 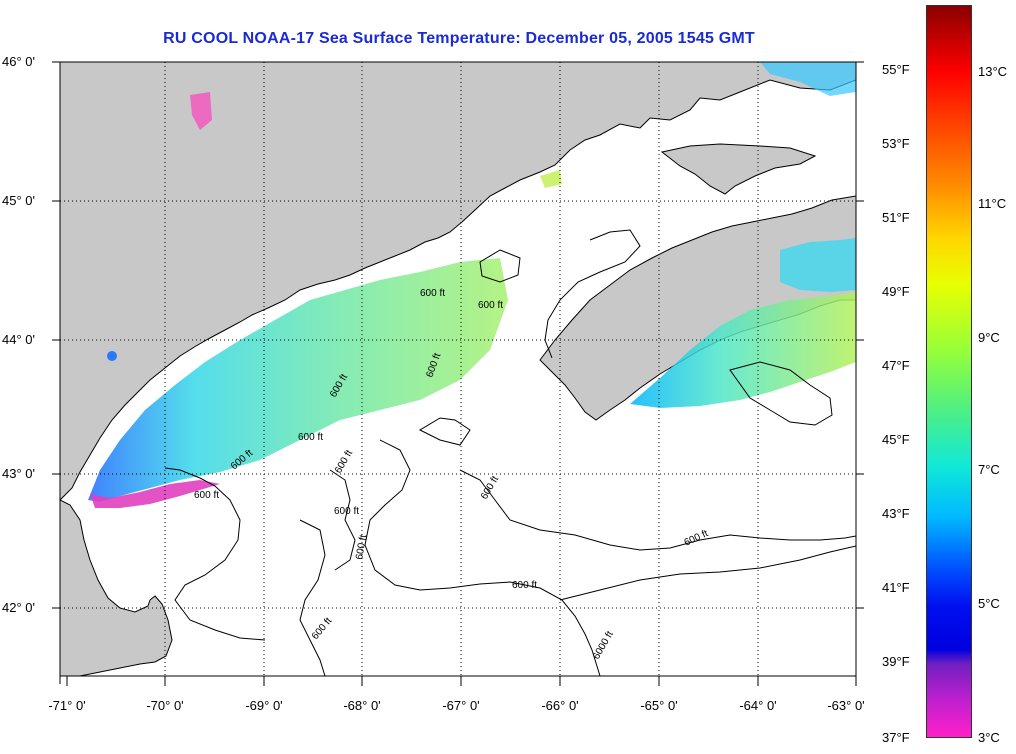 I want to click on colorbar-f-label: 45°F, so click(x=896, y=439).